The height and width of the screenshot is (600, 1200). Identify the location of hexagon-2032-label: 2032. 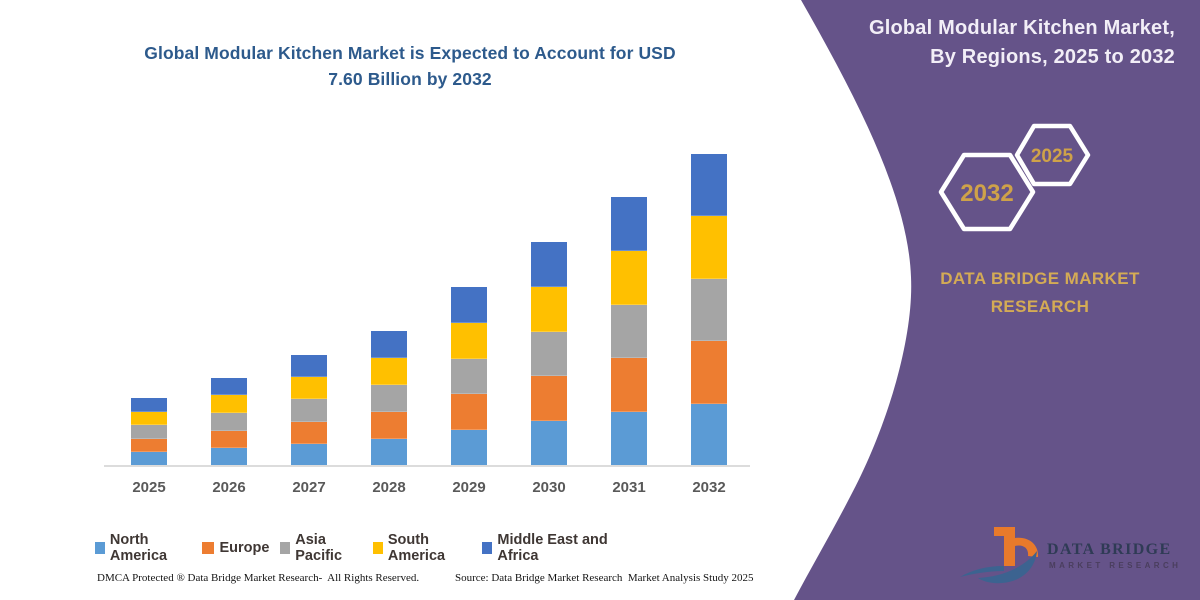
(986, 193).